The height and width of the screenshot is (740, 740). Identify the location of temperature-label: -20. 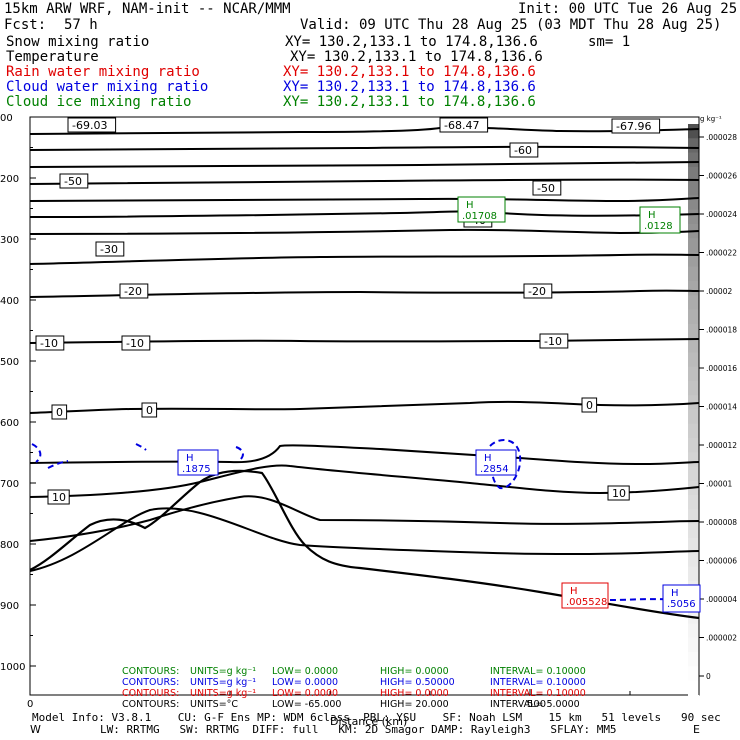
(133, 291).